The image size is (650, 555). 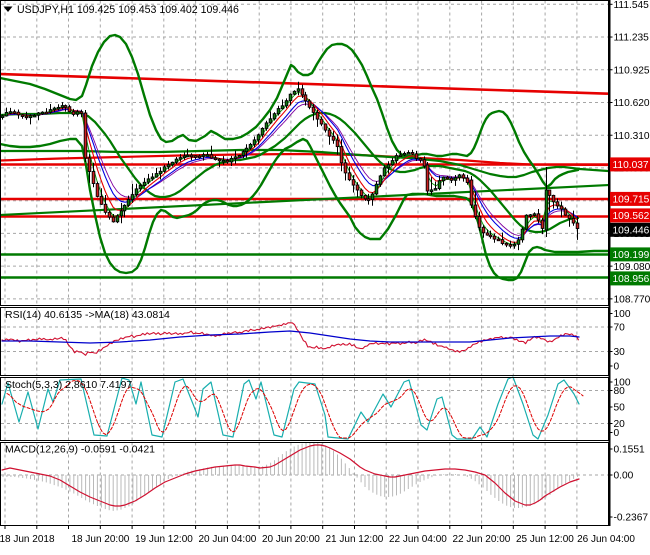 I want to click on svg-text: 108.956, so click(x=631, y=279).